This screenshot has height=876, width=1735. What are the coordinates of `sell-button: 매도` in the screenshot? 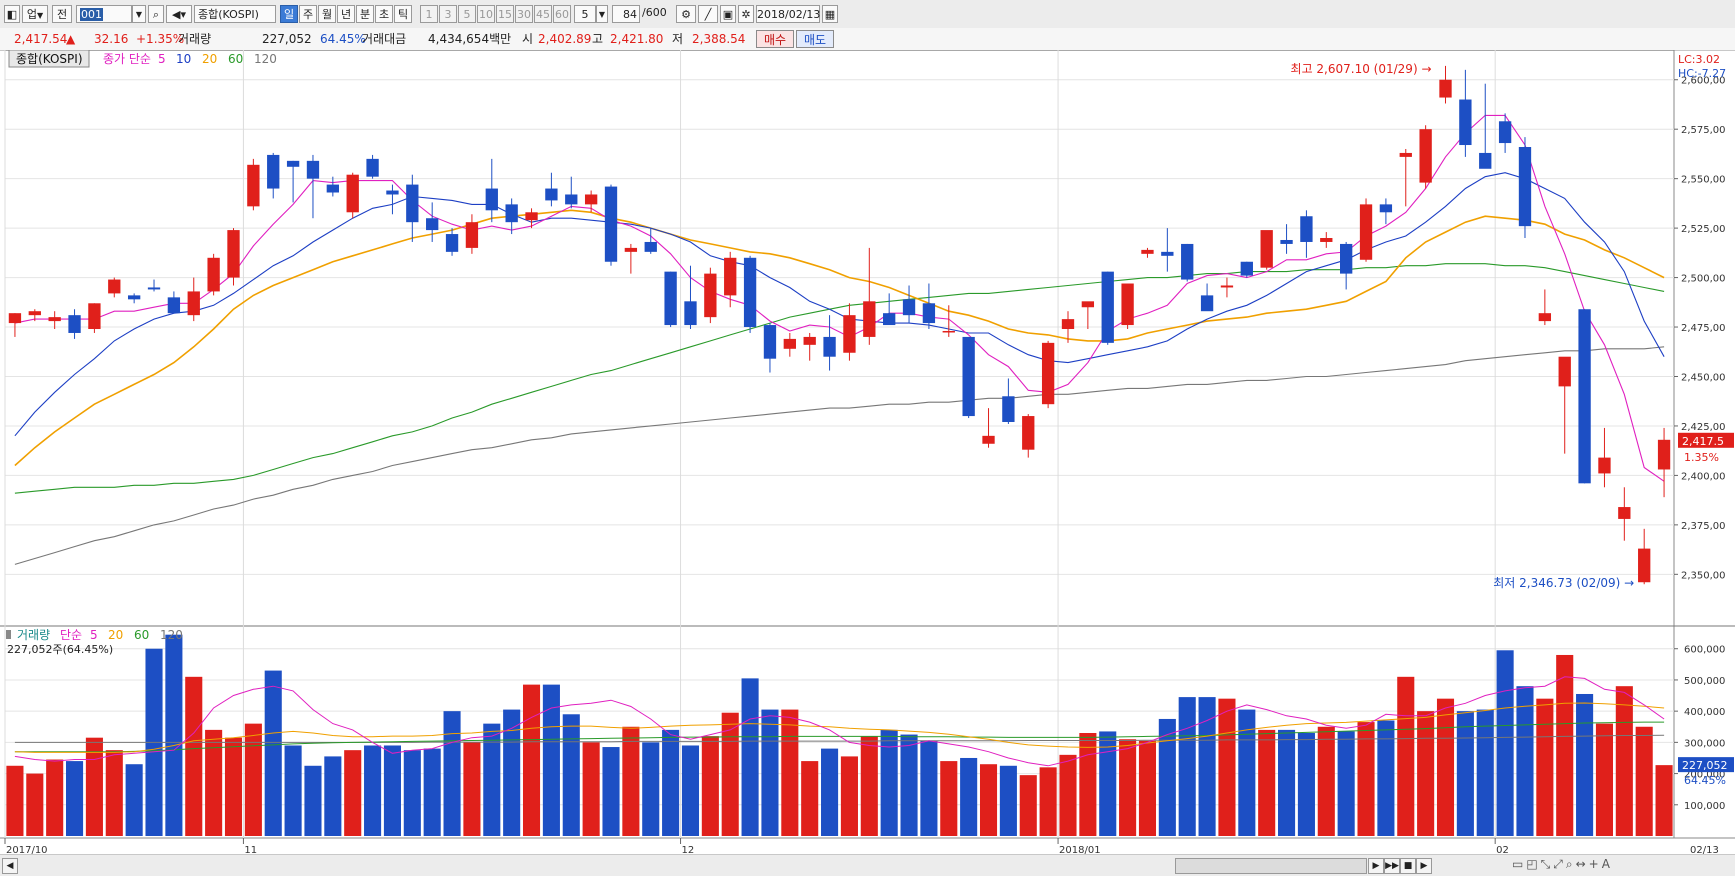 It's located at (815, 39).